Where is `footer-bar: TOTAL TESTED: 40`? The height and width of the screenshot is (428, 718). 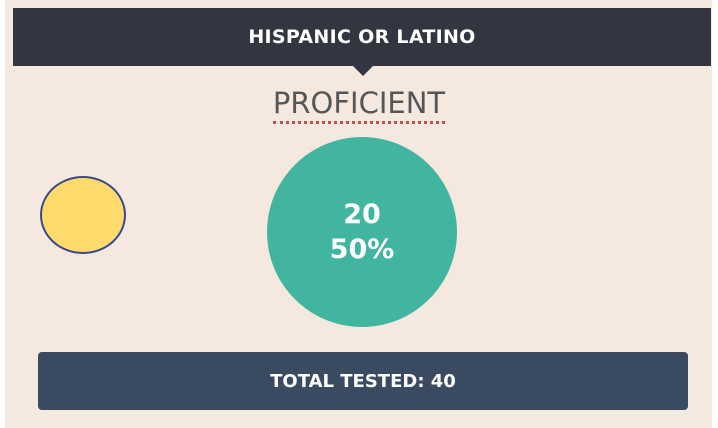 footer-bar: TOTAL TESTED: 40 is located at coordinates (363, 381).